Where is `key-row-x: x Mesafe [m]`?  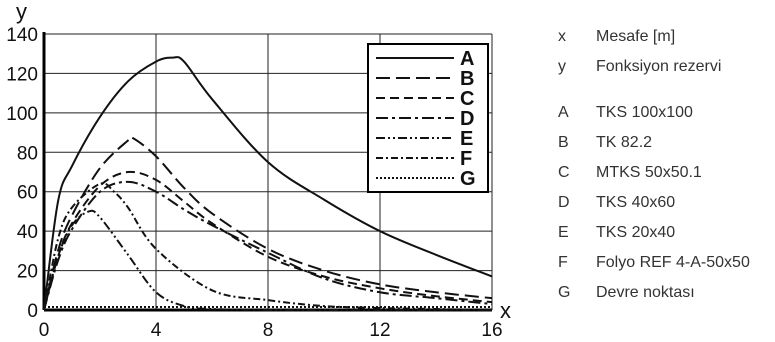 key-row-x: x Mesafe [m] is located at coordinates (655, 37).